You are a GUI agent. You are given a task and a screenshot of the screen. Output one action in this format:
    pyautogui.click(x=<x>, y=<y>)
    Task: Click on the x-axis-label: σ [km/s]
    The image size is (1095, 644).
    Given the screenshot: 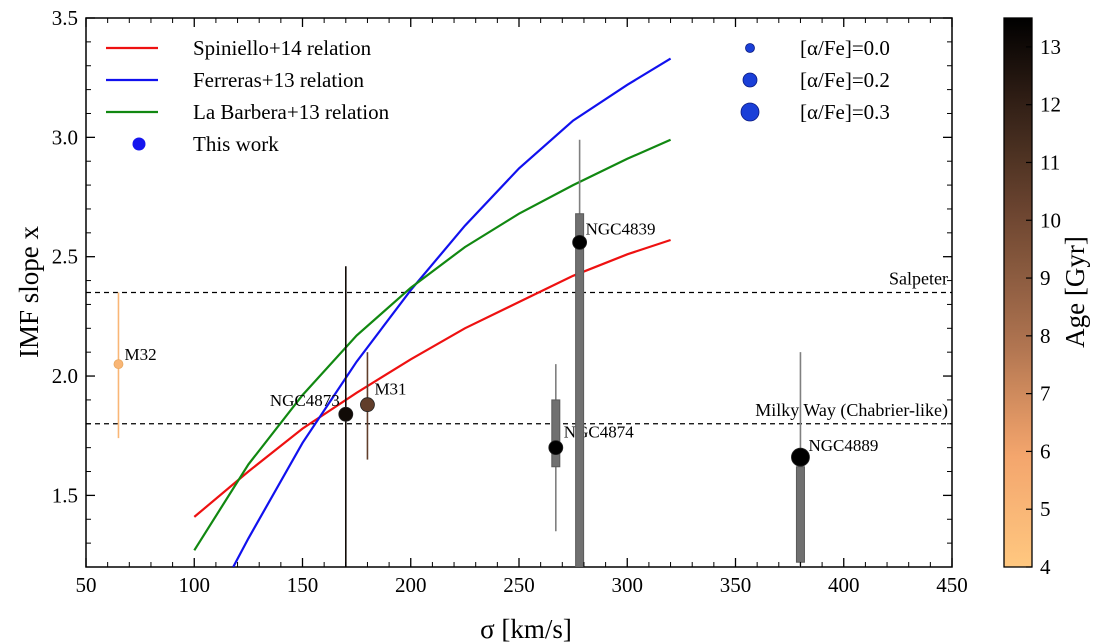 What is the action you would take?
    pyautogui.click(x=526, y=629)
    